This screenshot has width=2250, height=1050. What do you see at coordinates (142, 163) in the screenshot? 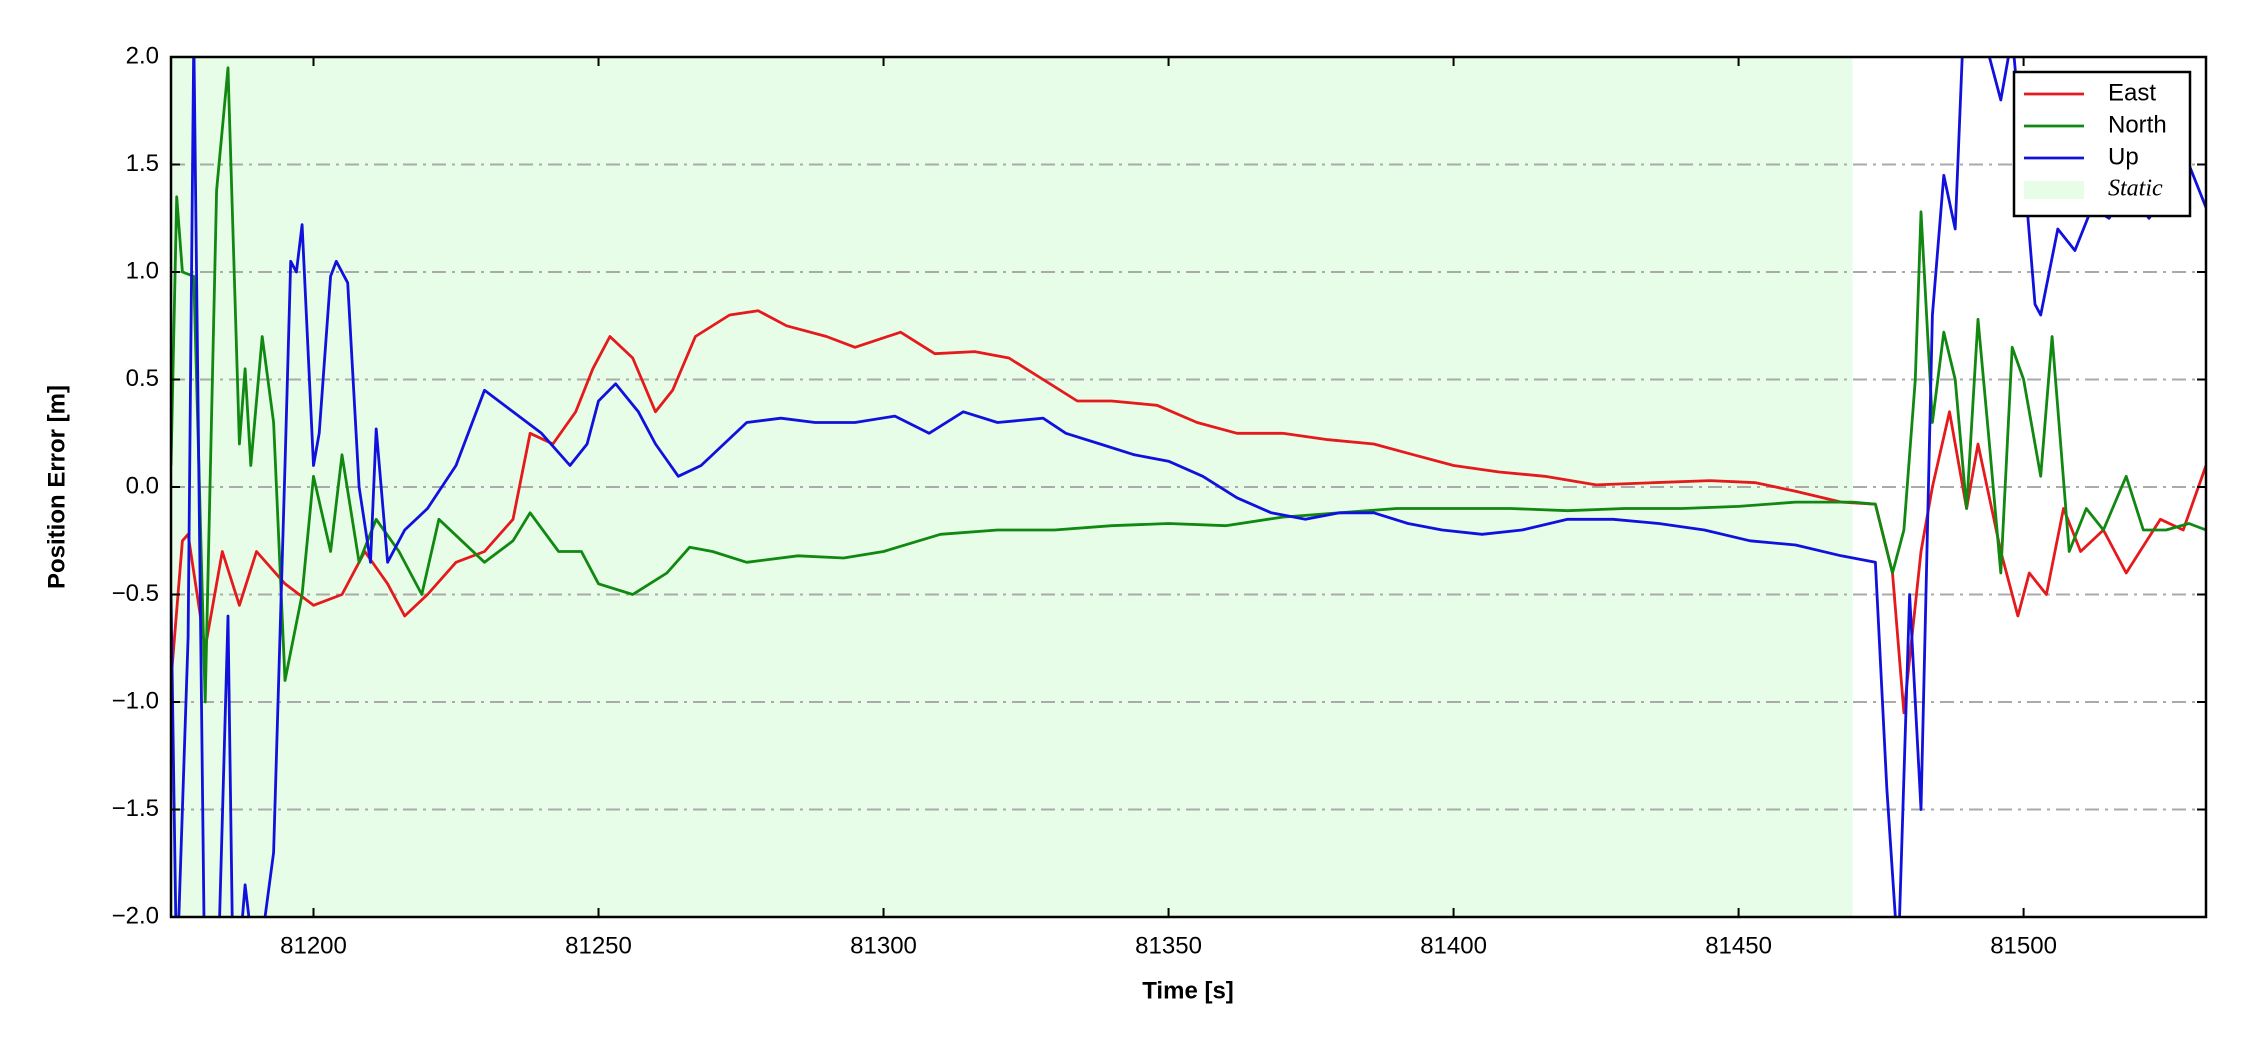
I see `y-tick-label: 1.5` at bounding box center [142, 163].